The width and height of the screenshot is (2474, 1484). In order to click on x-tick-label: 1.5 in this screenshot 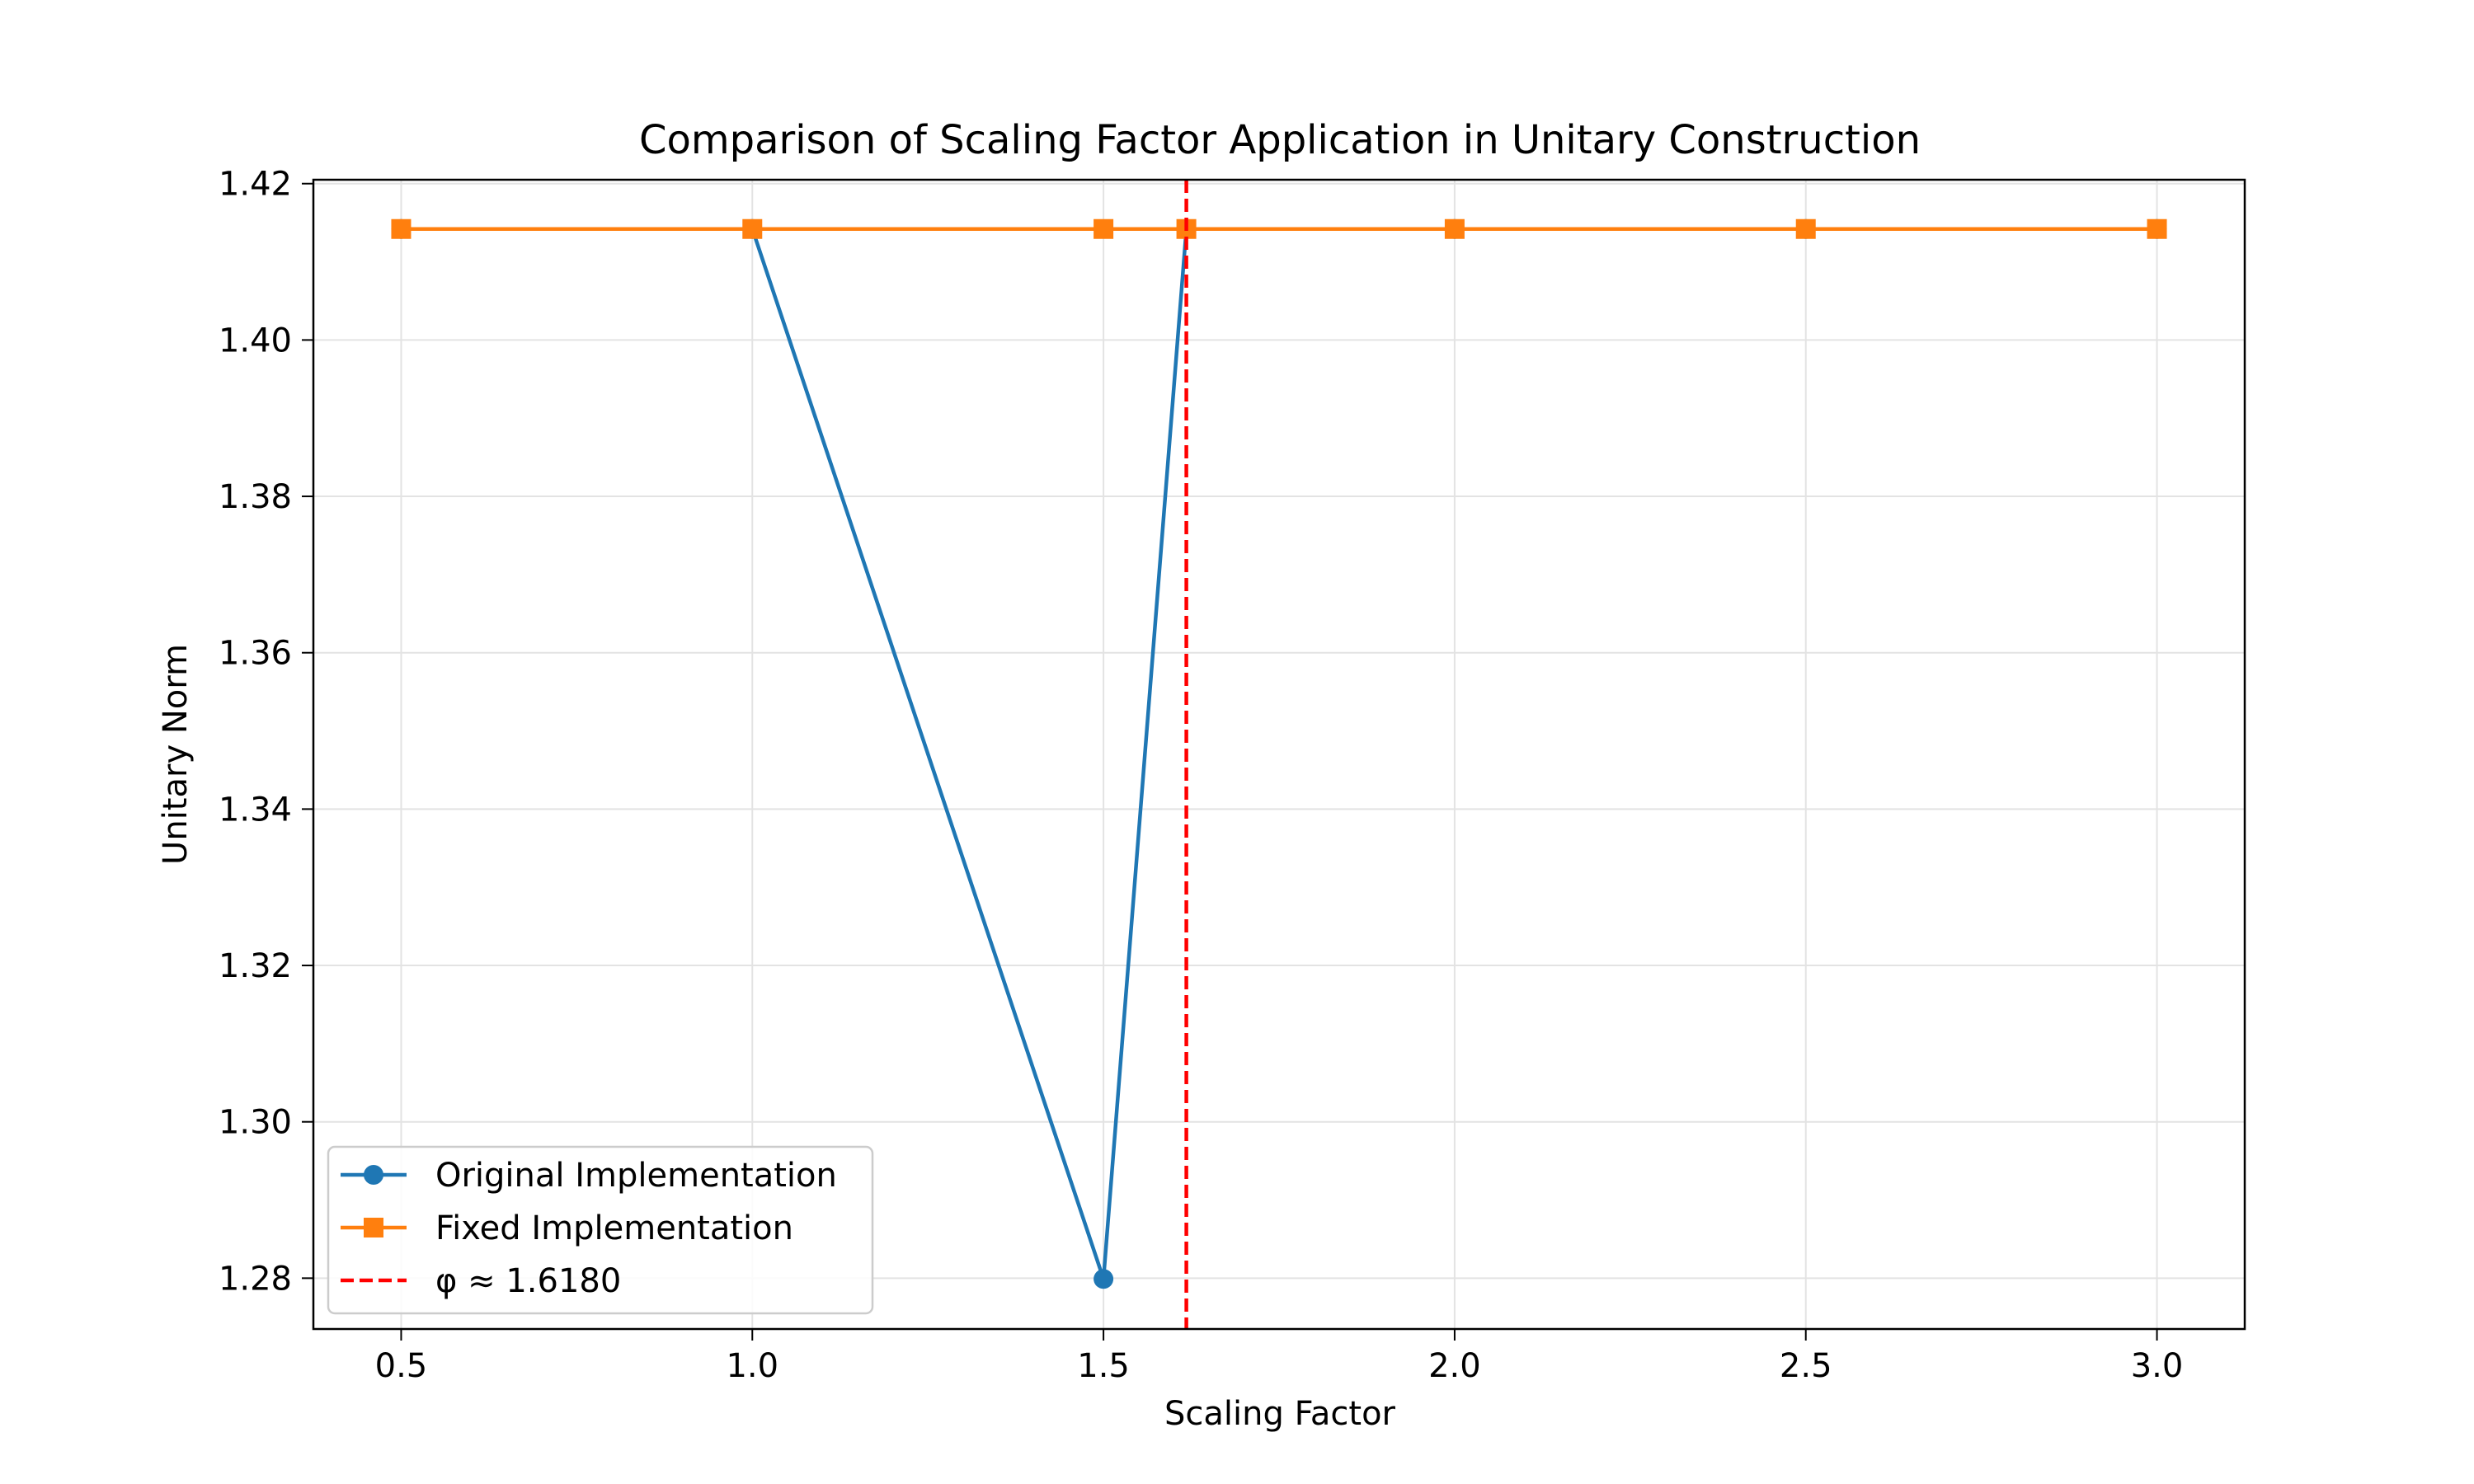, I will do `click(1103, 1366)`.